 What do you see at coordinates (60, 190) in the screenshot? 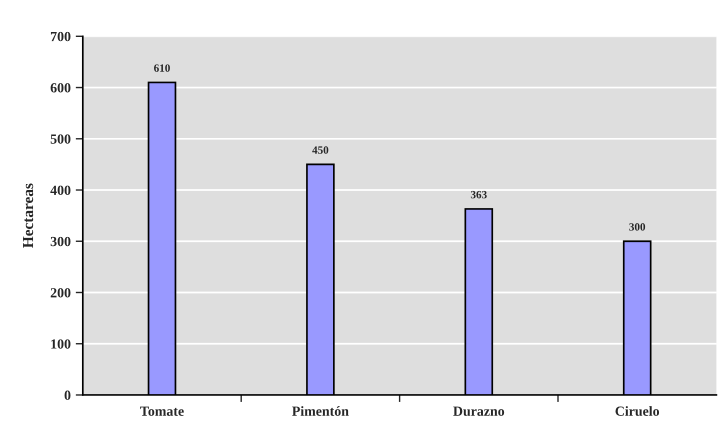
I see `y-tick-label: 400` at bounding box center [60, 190].